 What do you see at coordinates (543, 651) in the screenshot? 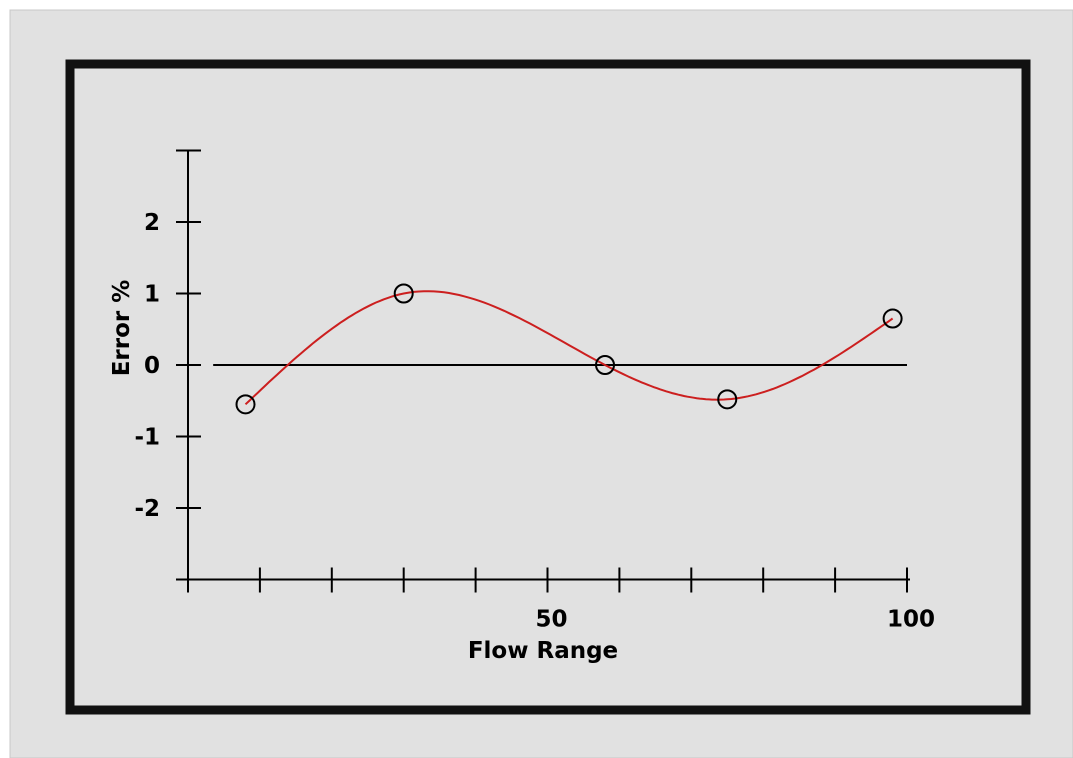
I see `x-axis-title: Flow Range` at bounding box center [543, 651].